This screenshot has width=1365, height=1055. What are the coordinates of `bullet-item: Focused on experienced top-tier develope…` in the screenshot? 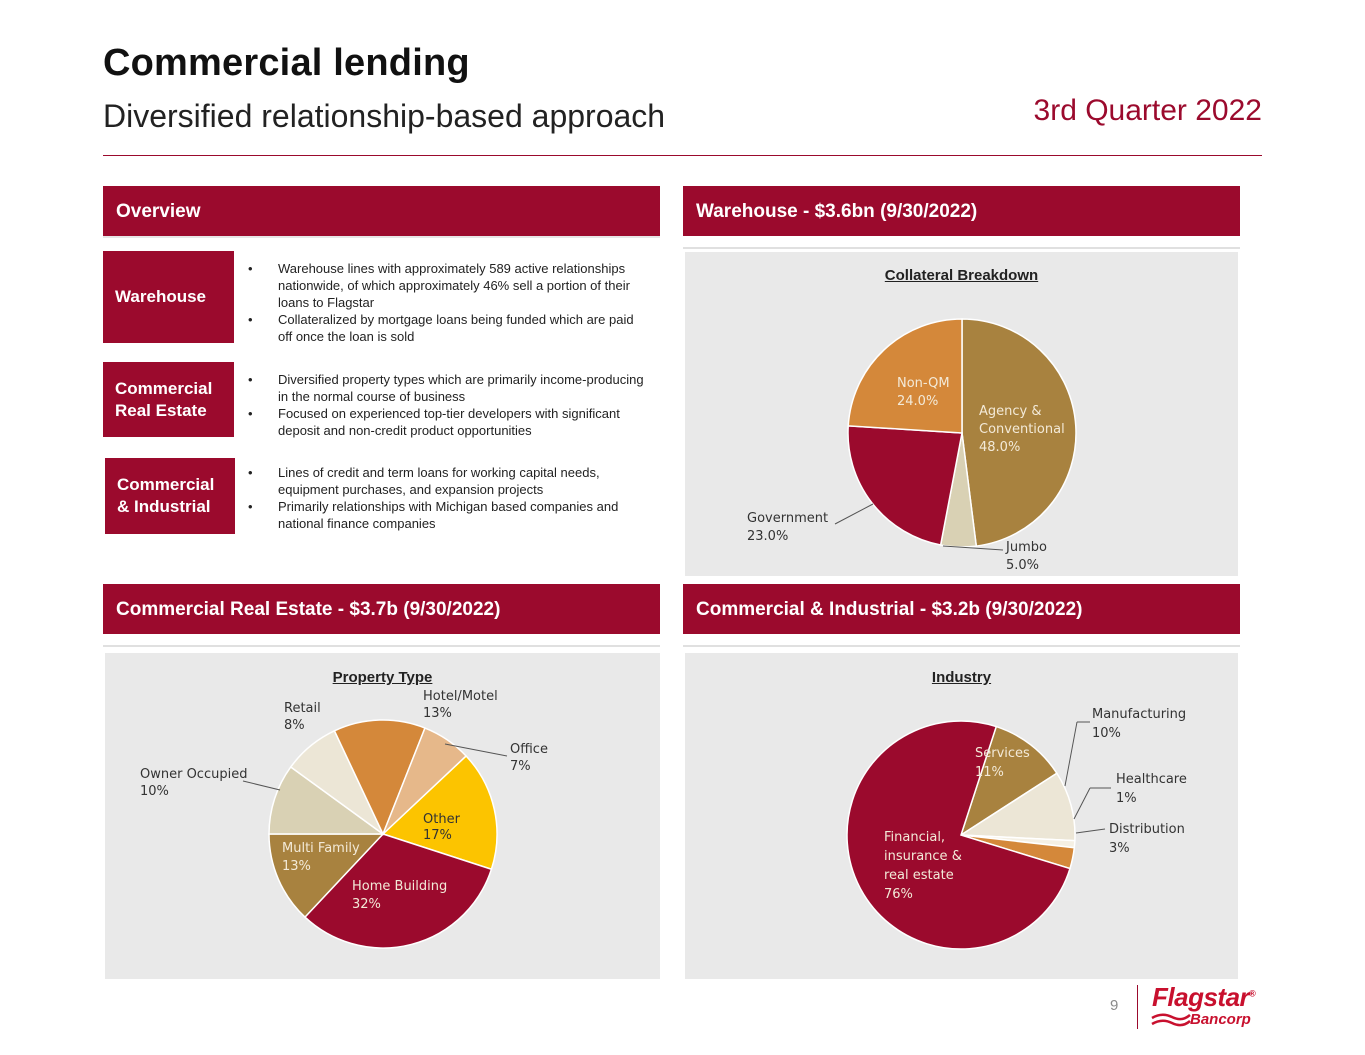 It's located at (448, 422).